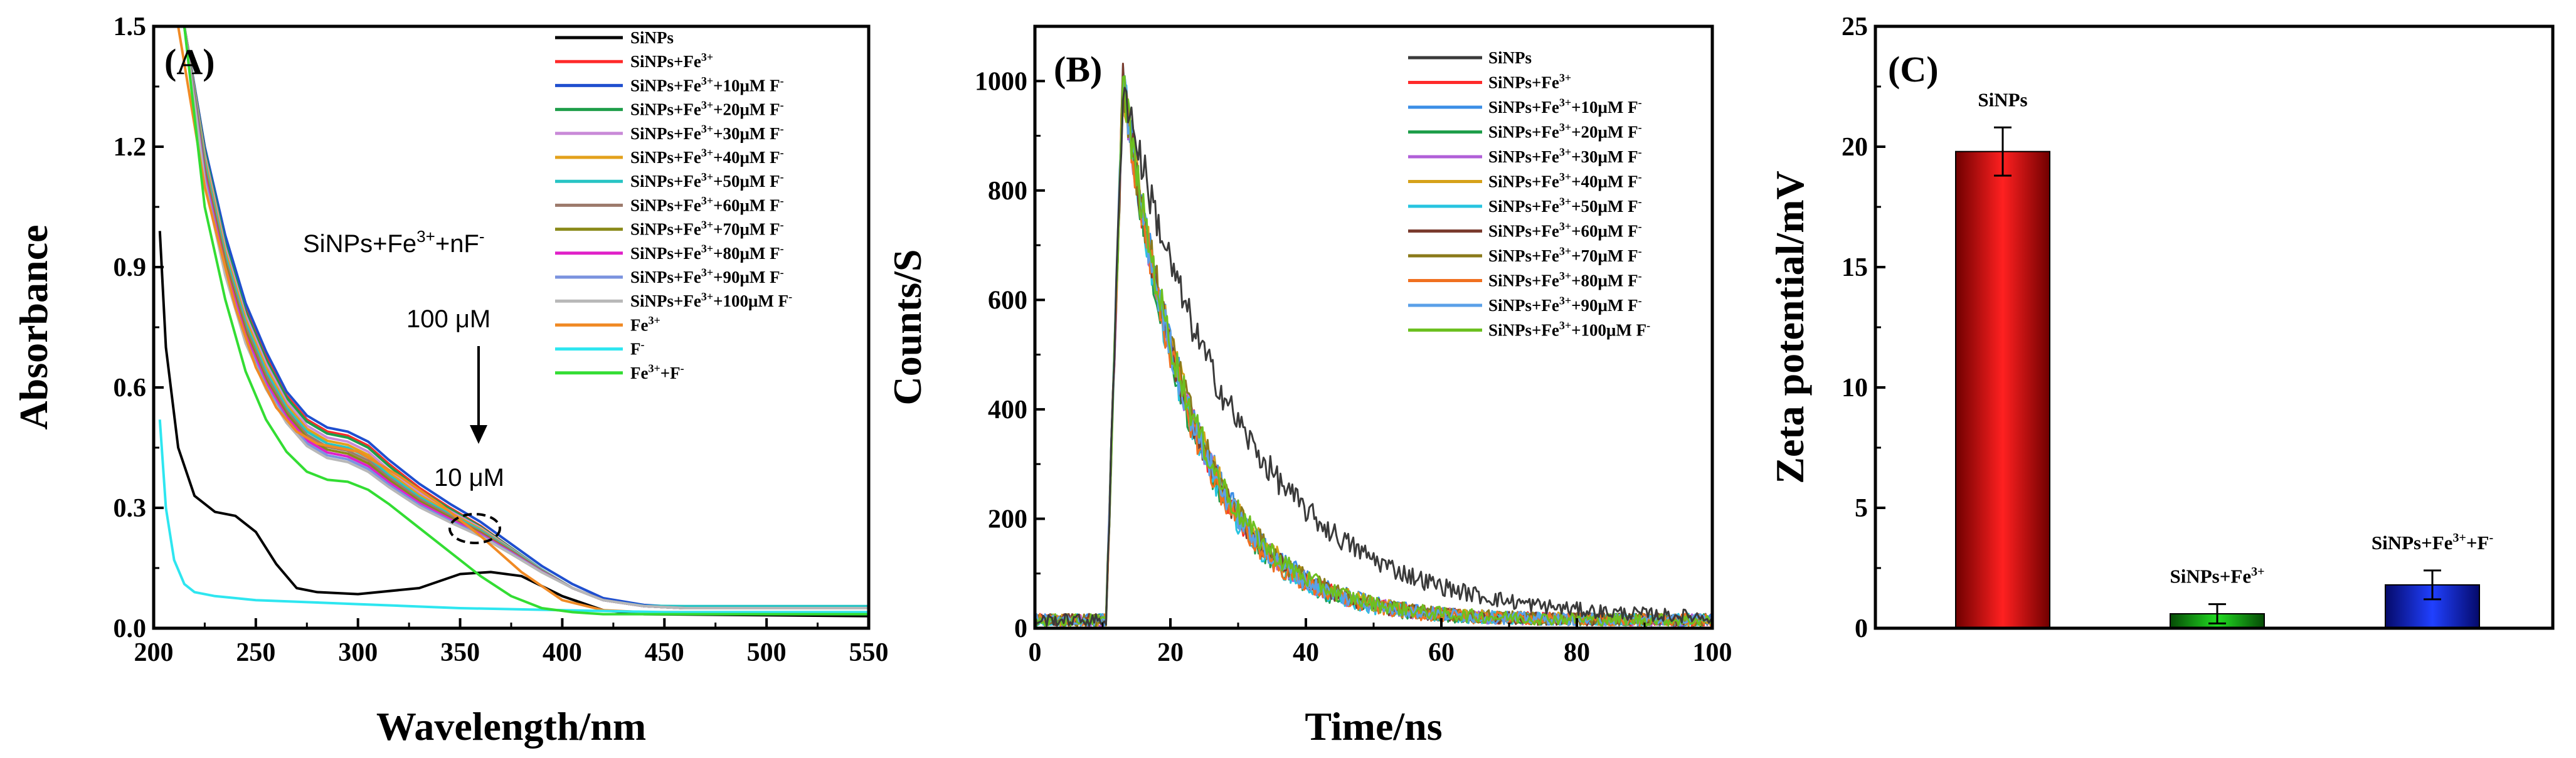 Image resolution: width=2576 pixels, height=758 pixels. Describe the element at coordinates (1510, 58) in the screenshot. I see `panel-b-legend-item: SiNPs` at that location.